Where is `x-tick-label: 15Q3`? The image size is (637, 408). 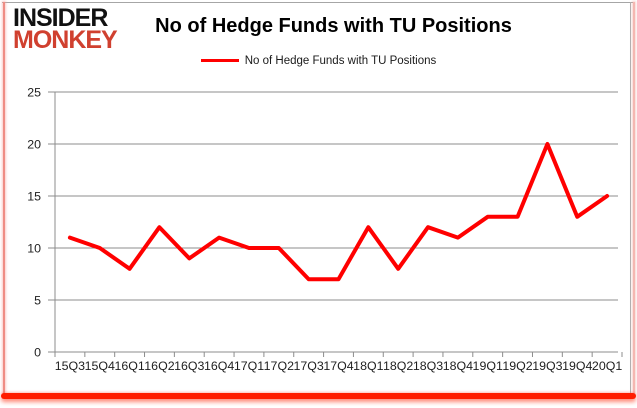 x-tick-label: 15Q3 is located at coordinates (70, 366).